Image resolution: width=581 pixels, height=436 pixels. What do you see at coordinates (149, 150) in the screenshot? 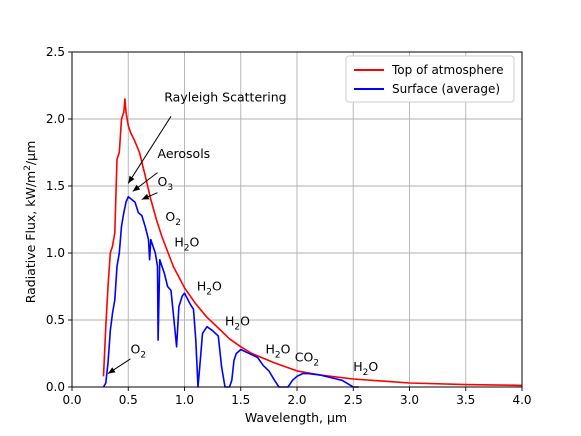
I see `annotation-arrow-rayleigh` at bounding box center [149, 150].